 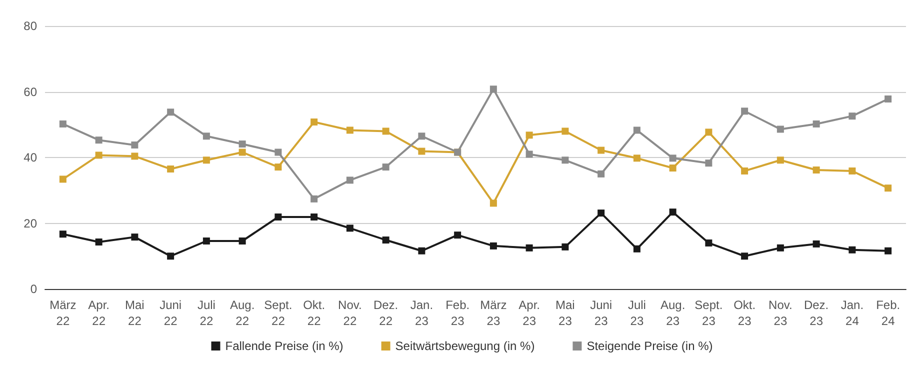 What do you see at coordinates (31, 26) in the screenshot?
I see `y-tick-label: 80` at bounding box center [31, 26].